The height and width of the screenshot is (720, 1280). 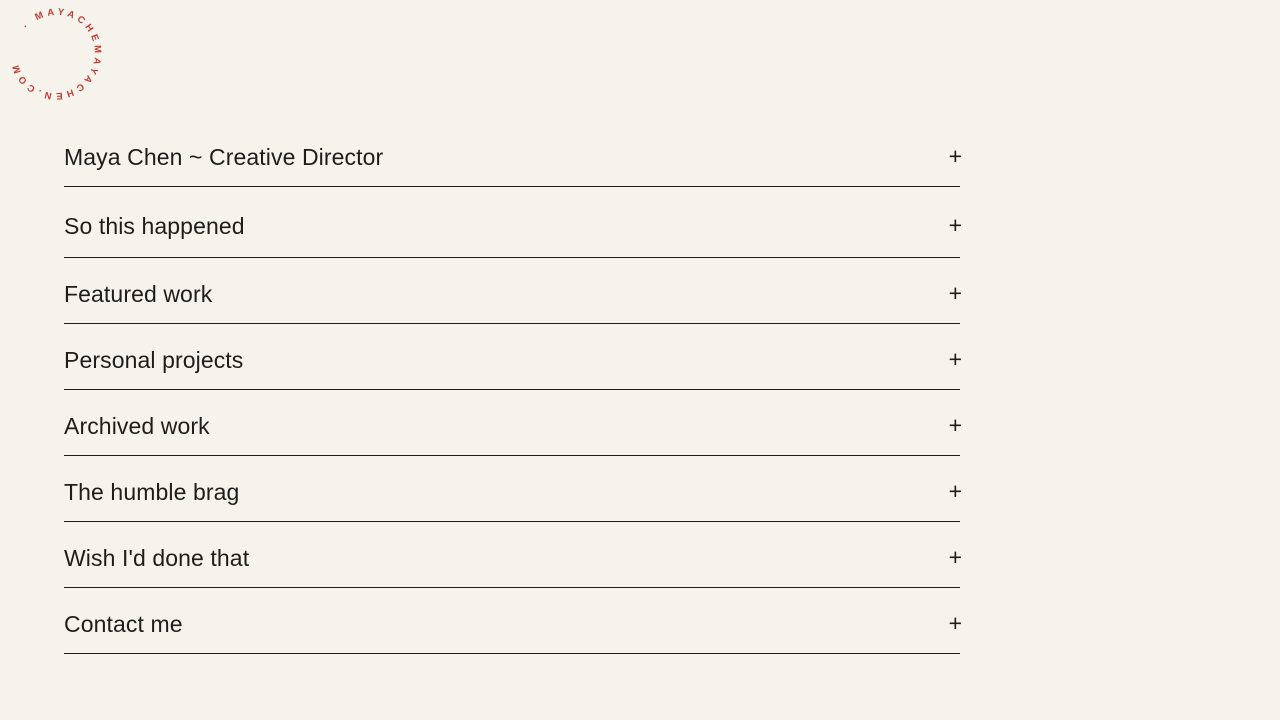 I want to click on accordion-item-label: Featured work, so click(x=138, y=294).